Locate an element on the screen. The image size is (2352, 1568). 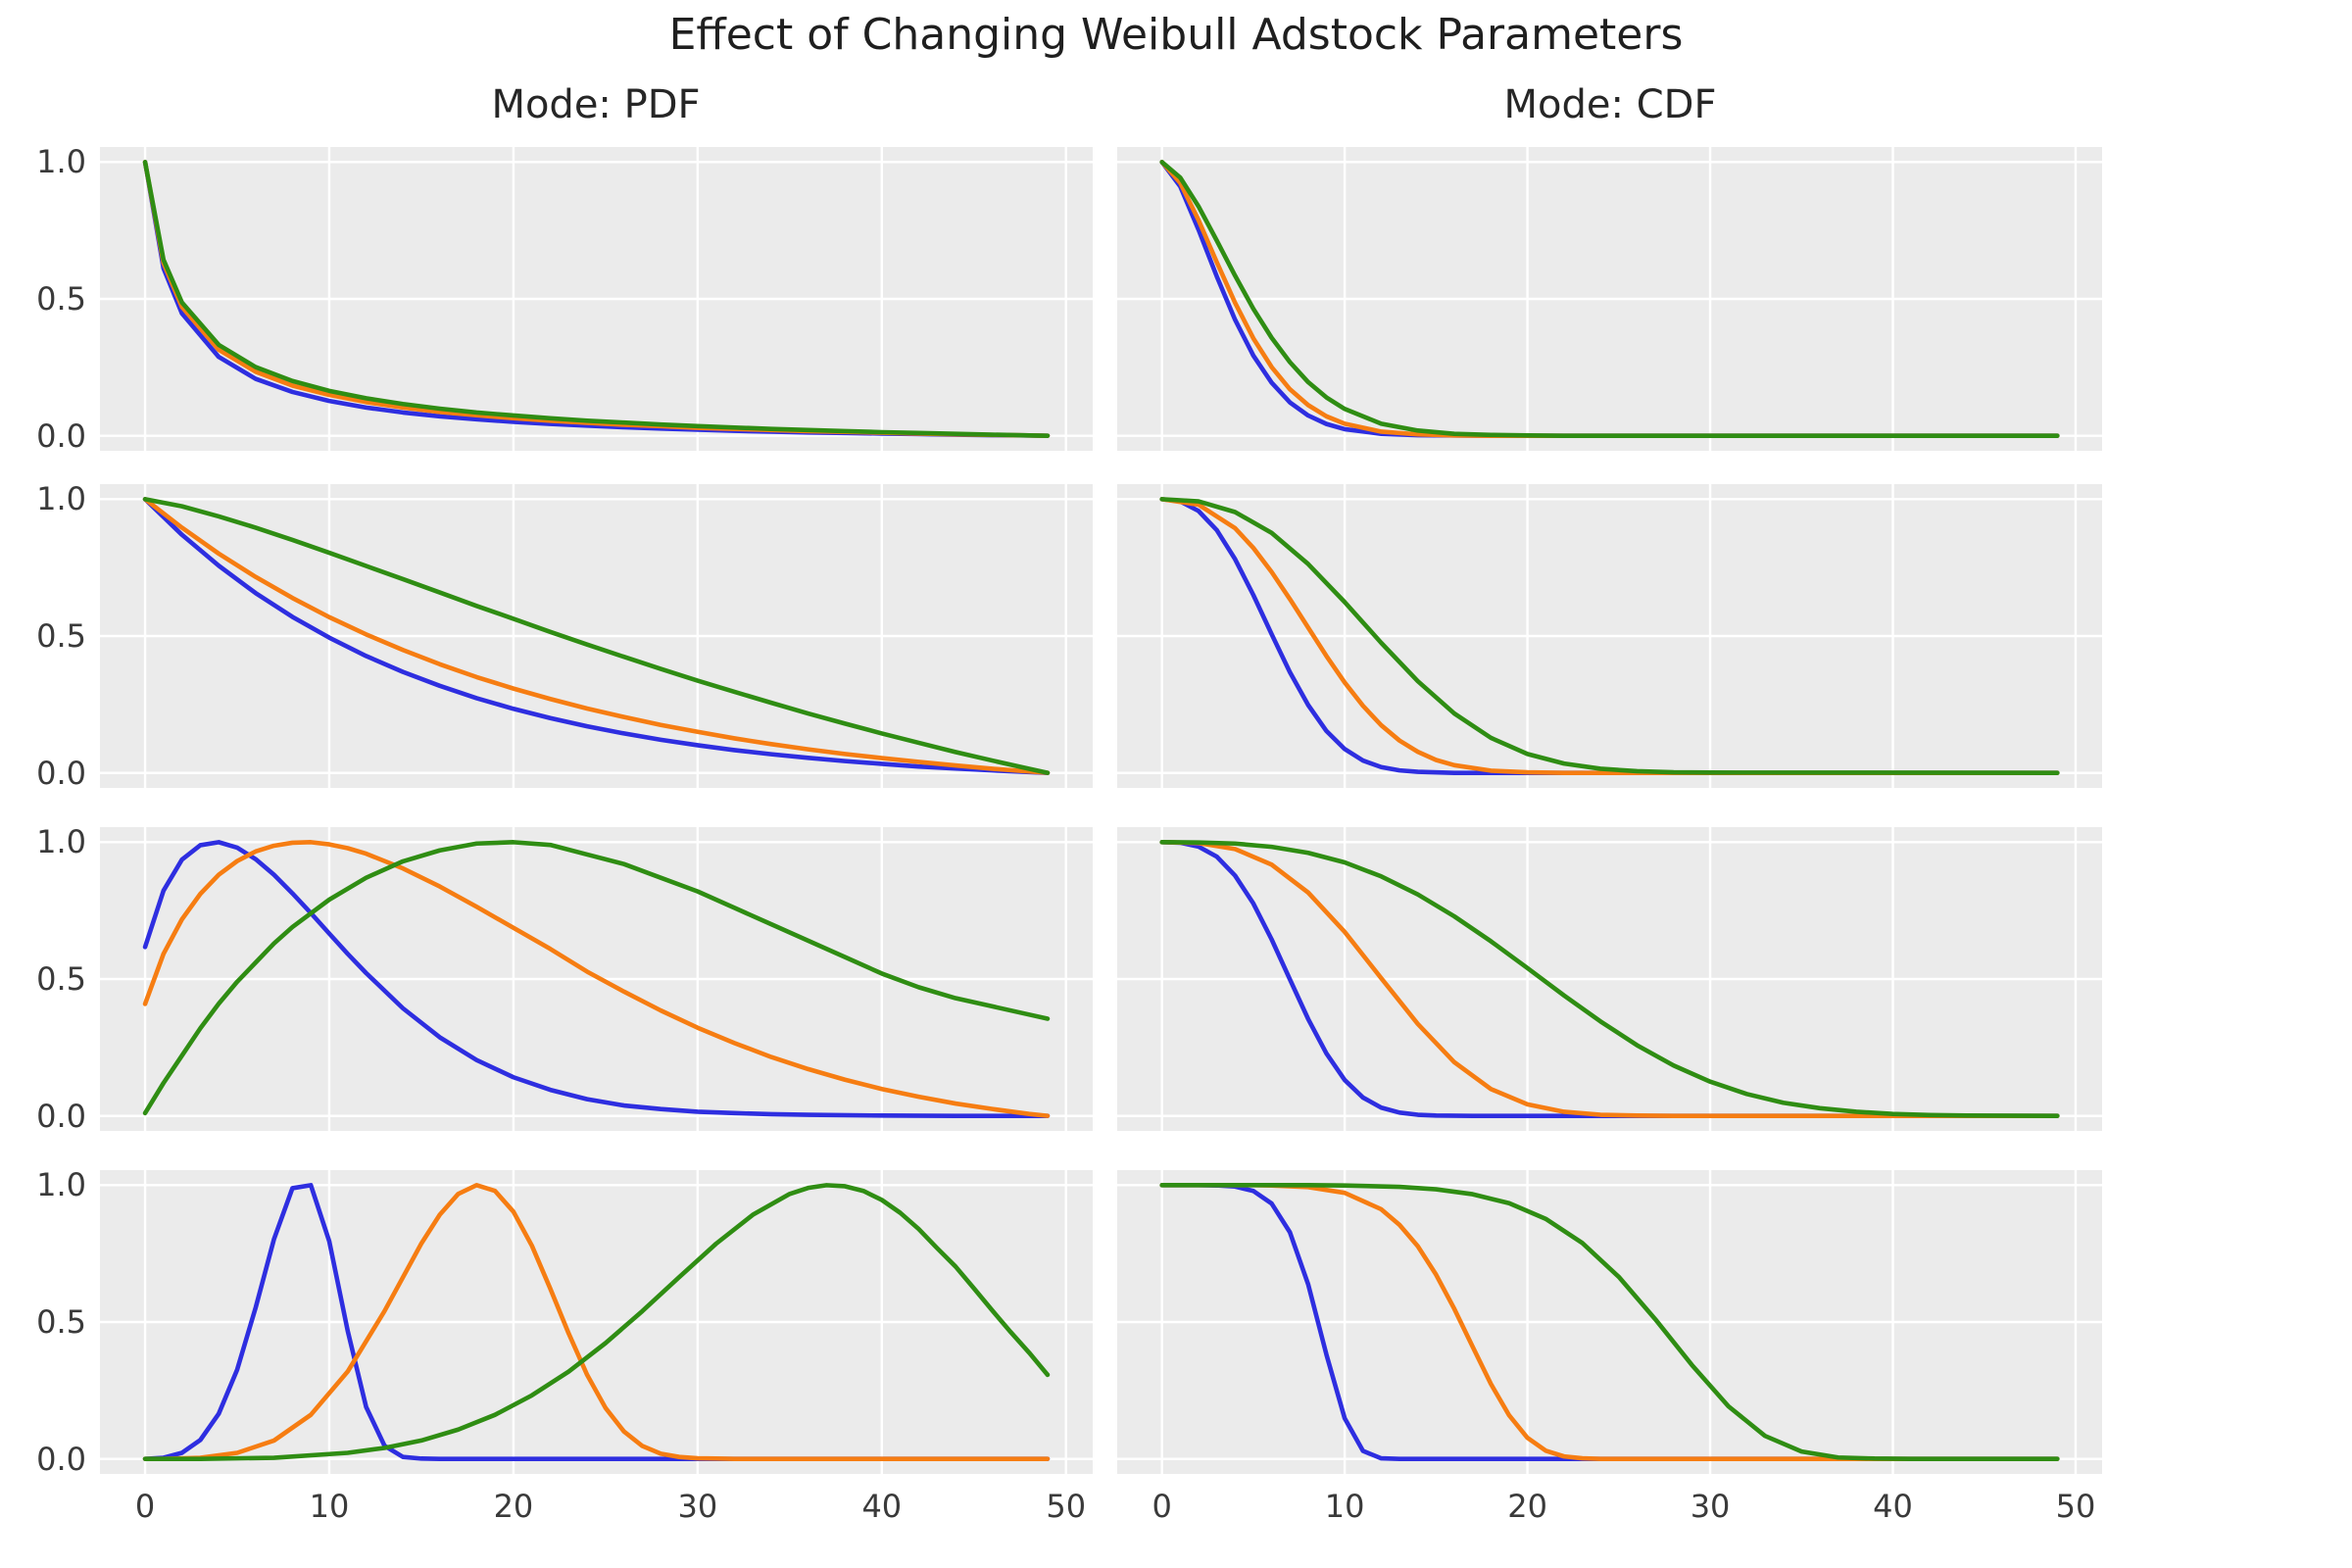
panel-cdf-row4 is located at coordinates (1610, 1322).